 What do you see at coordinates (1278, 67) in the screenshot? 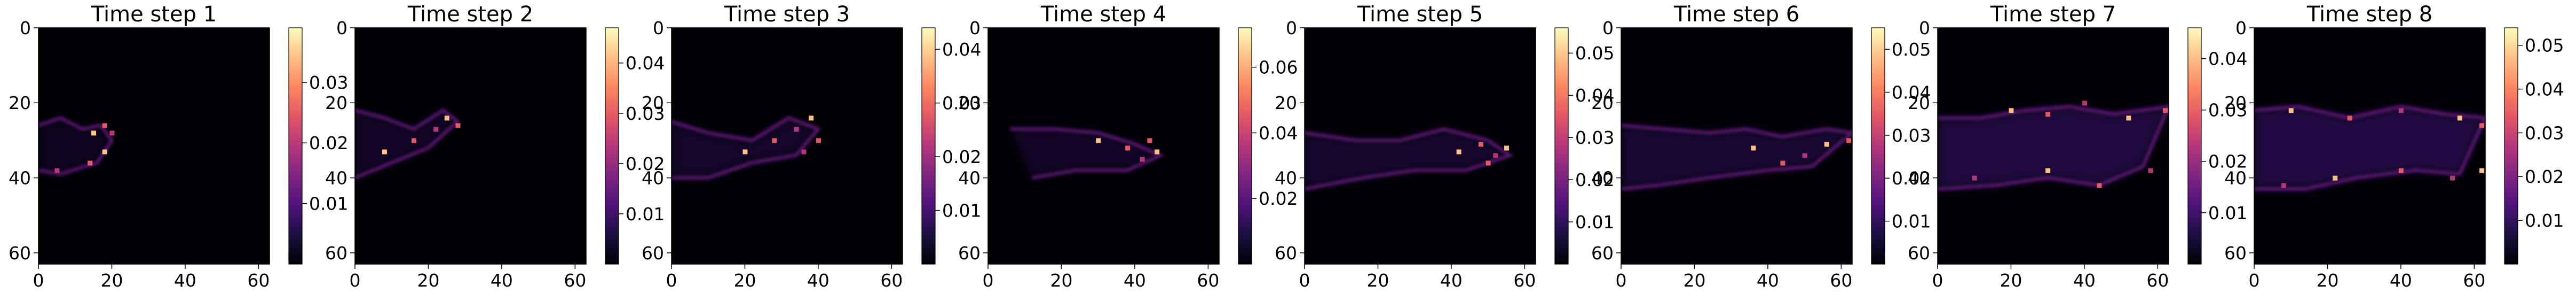
I see `colorbar-tick-label: 0.06` at bounding box center [1278, 67].